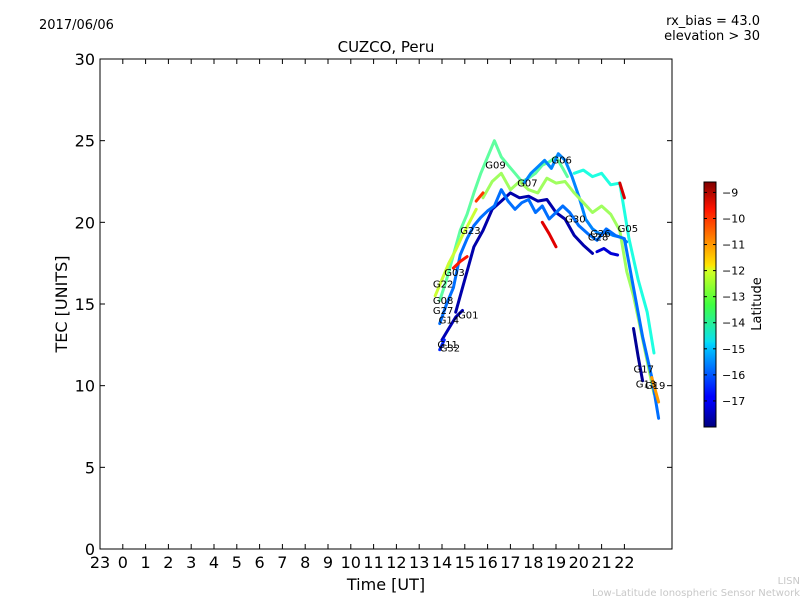 This screenshot has height=600, width=800. What do you see at coordinates (575, 198) in the screenshot?
I see `series-line-g06` at bounding box center [575, 198].